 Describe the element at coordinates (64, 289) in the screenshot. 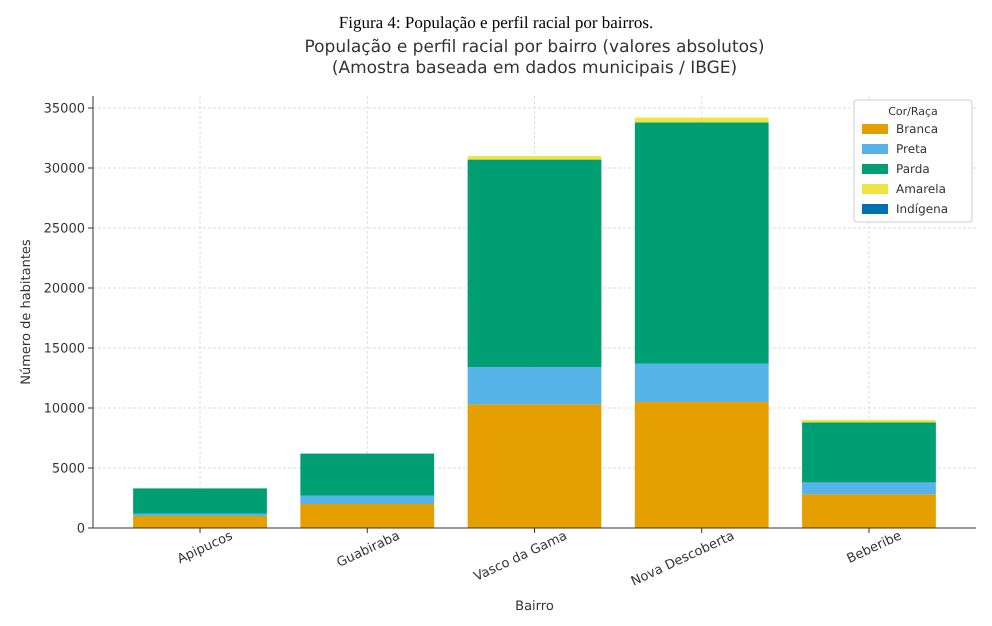

I see `y-tick-label: 20000` at that location.